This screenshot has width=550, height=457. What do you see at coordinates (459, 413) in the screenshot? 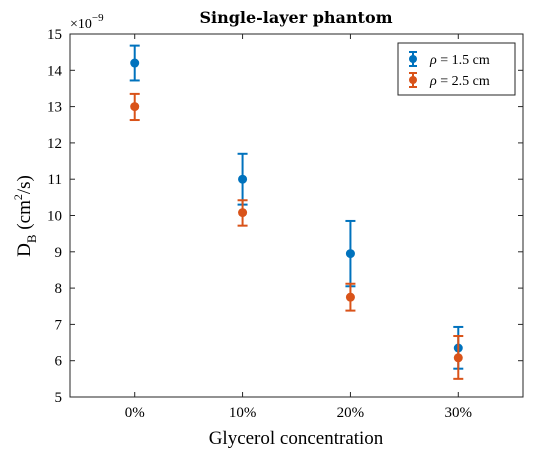
I see `x-tick-label: 30%` at bounding box center [459, 413].